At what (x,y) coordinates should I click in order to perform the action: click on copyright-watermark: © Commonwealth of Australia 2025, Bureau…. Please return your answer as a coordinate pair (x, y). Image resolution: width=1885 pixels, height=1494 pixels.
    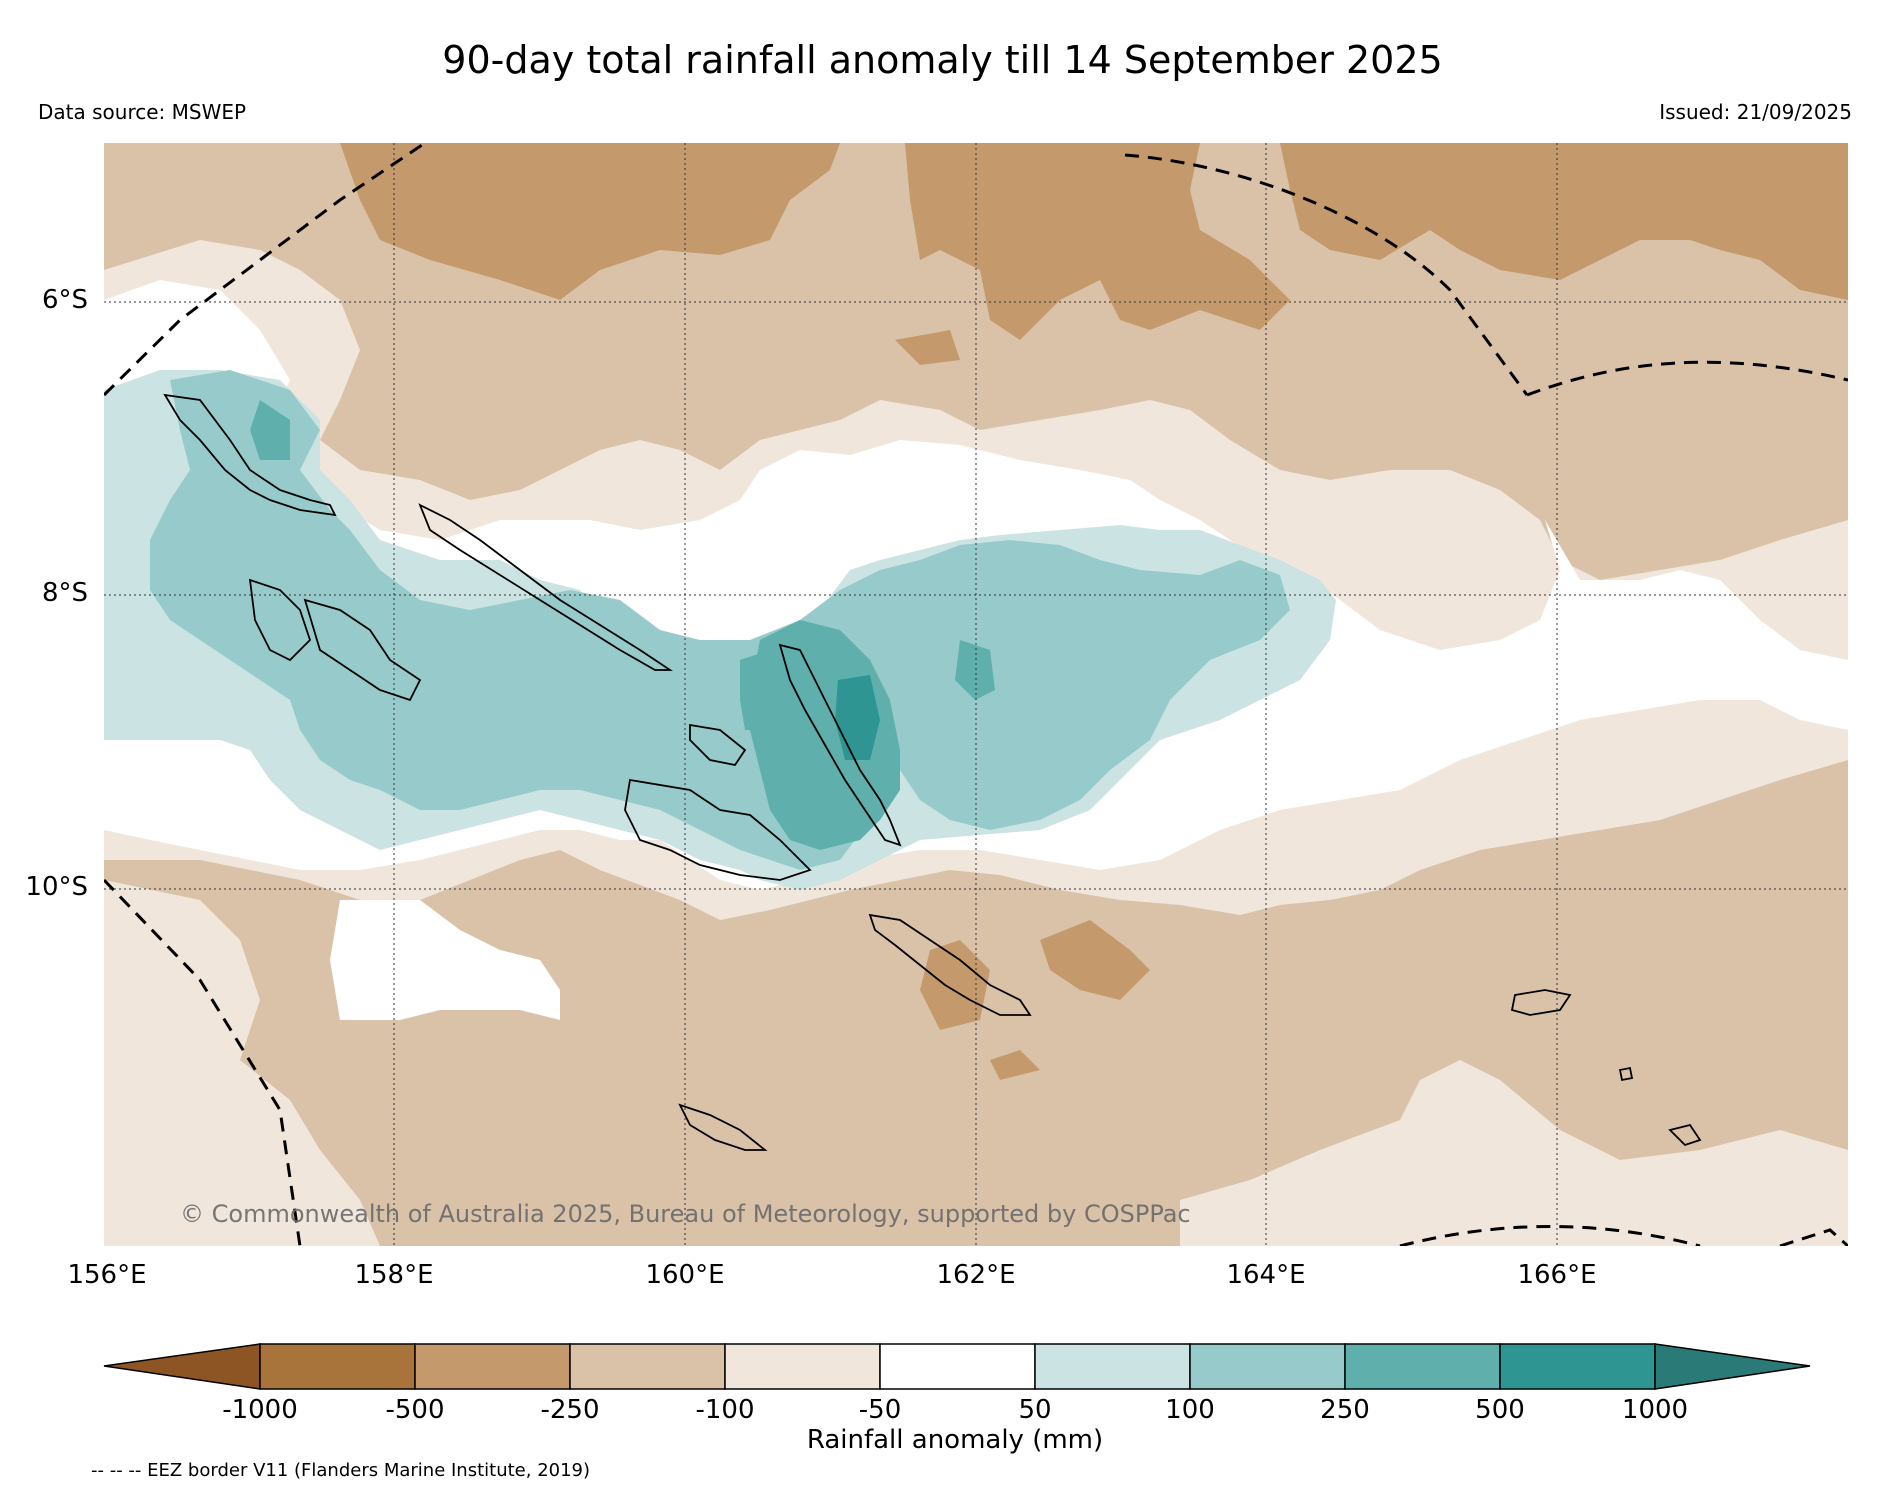
    Looking at the image, I should click on (685, 1214).